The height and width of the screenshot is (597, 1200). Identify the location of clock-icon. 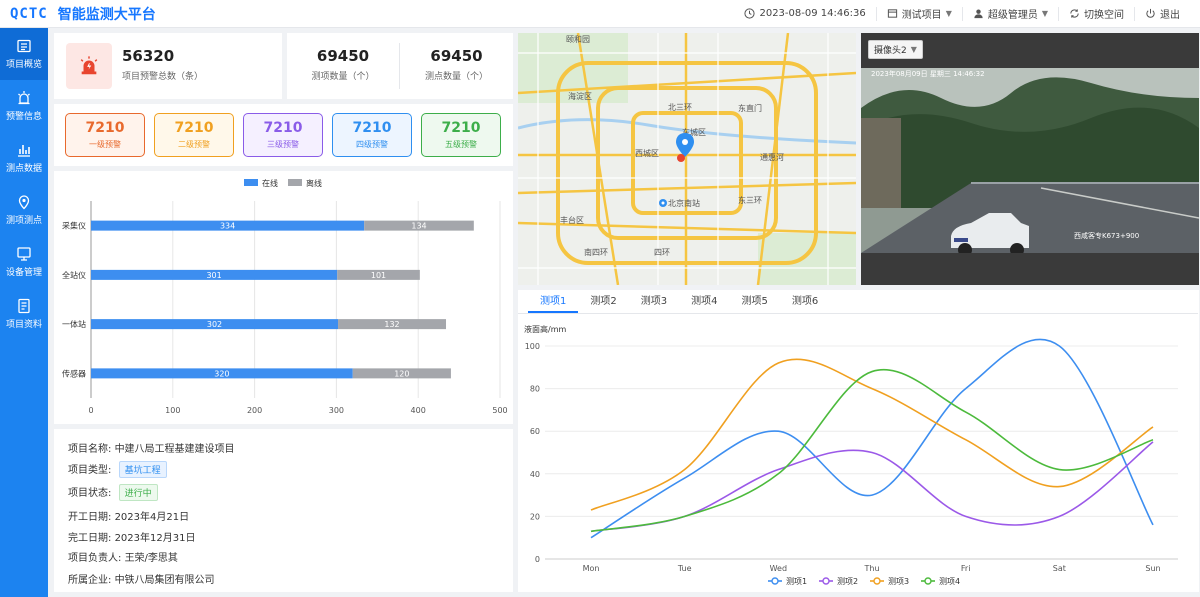
(750, 13).